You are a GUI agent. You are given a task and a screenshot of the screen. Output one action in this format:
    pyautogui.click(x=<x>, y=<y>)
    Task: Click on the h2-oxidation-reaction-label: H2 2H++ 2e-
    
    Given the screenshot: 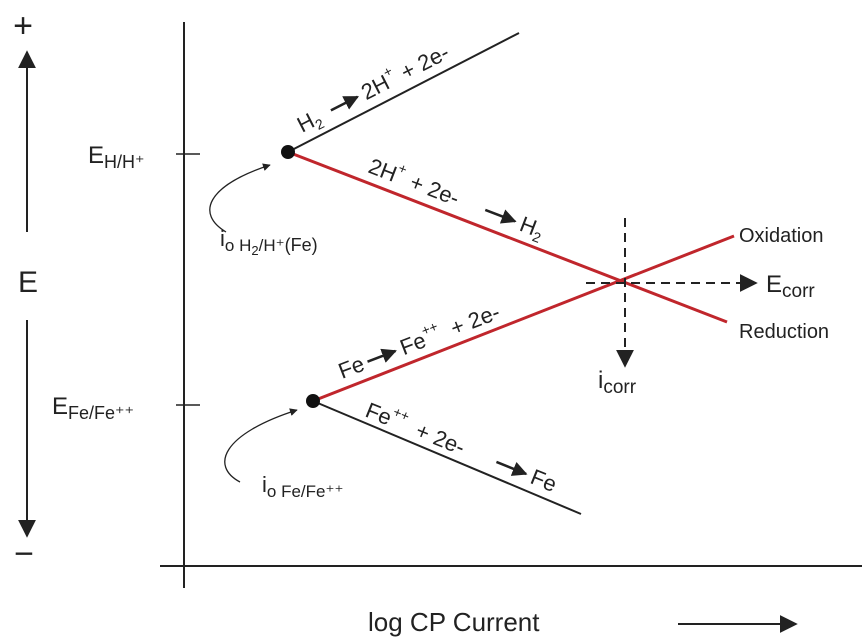 What is the action you would take?
    pyautogui.click(x=373, y=86)
    